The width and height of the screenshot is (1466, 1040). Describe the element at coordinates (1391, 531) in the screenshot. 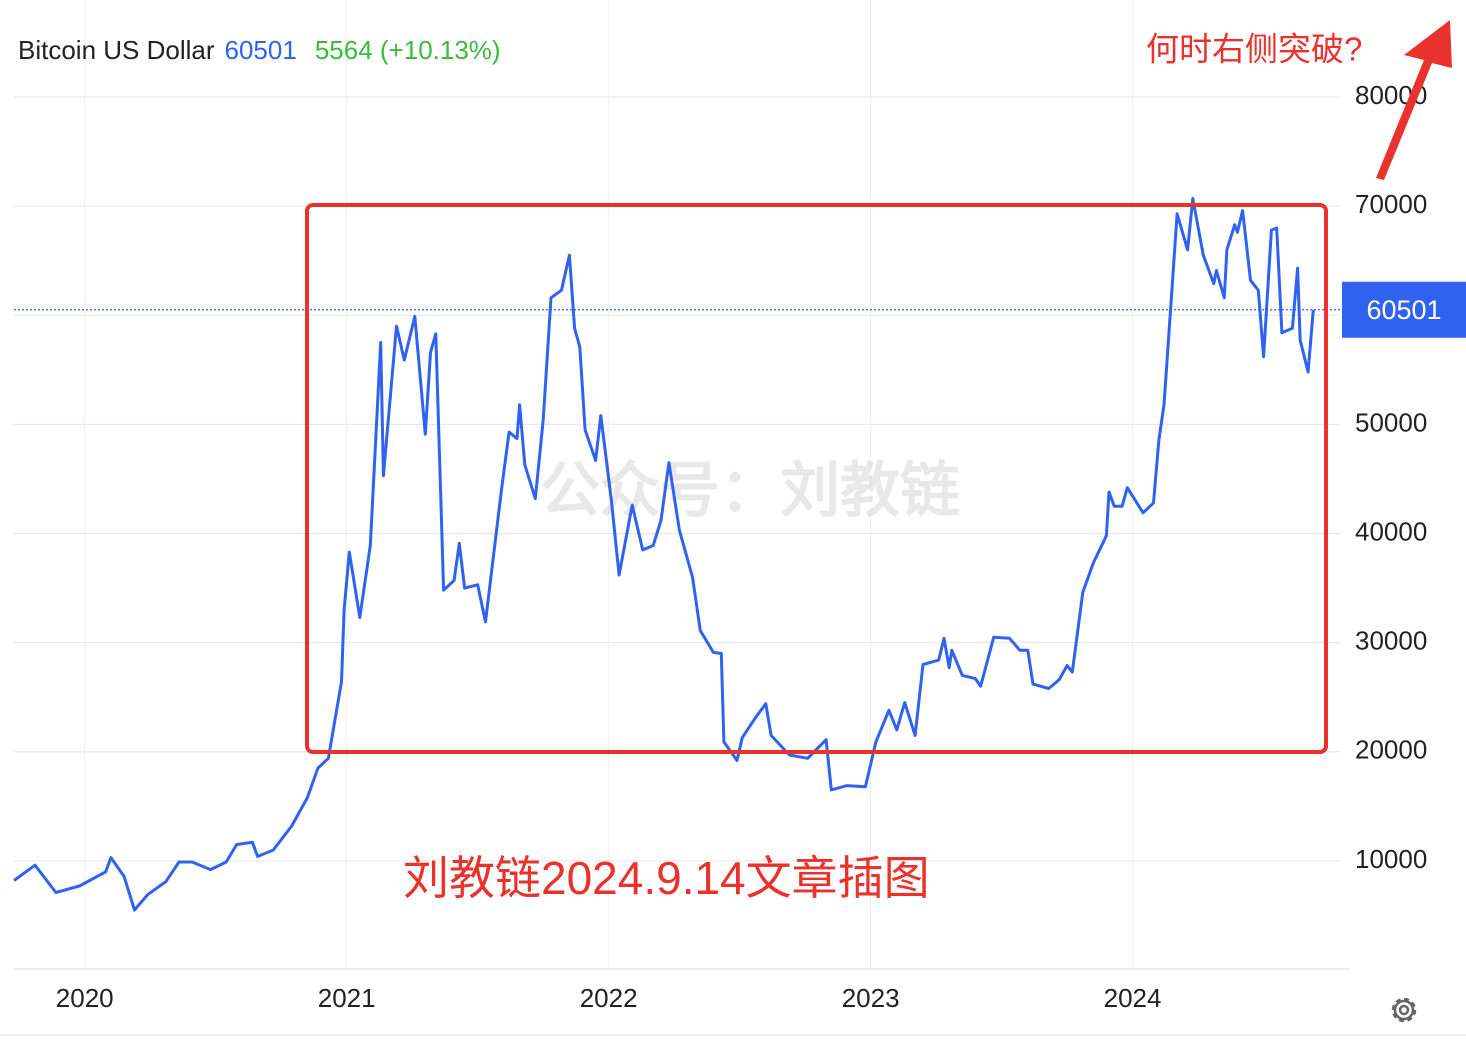

I see `y-tick-label: 40000` at that location.